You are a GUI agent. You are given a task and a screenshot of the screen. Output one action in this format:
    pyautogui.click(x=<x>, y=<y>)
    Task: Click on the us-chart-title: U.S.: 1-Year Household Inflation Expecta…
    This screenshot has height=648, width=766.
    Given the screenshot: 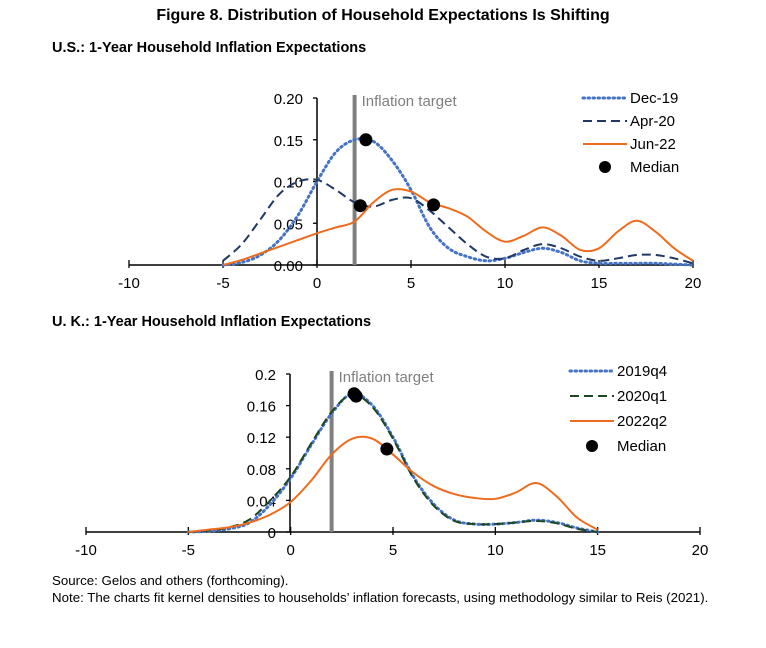 What is the action you would take?
    pyautogui.click(x=209, y=48)
    